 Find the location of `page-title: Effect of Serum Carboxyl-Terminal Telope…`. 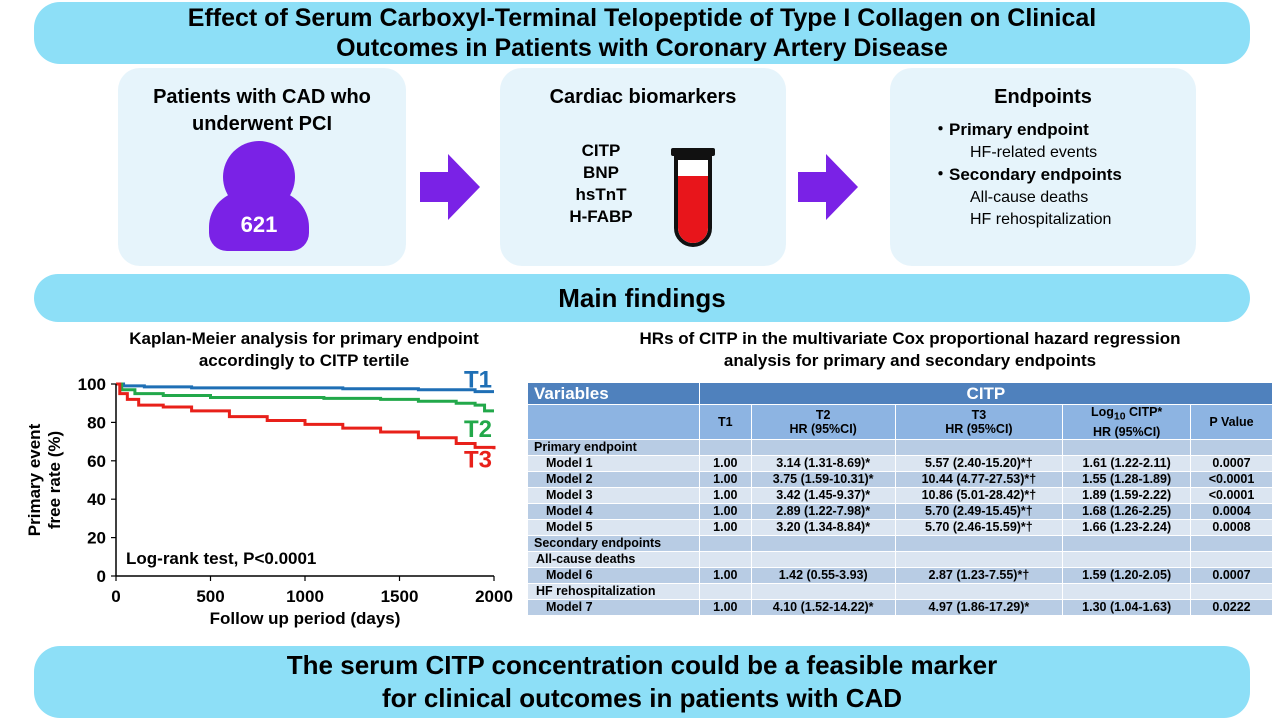

page-title: Effect of Serum Carboxyl-Terminal Telope… is located at coordinates (642, 33).